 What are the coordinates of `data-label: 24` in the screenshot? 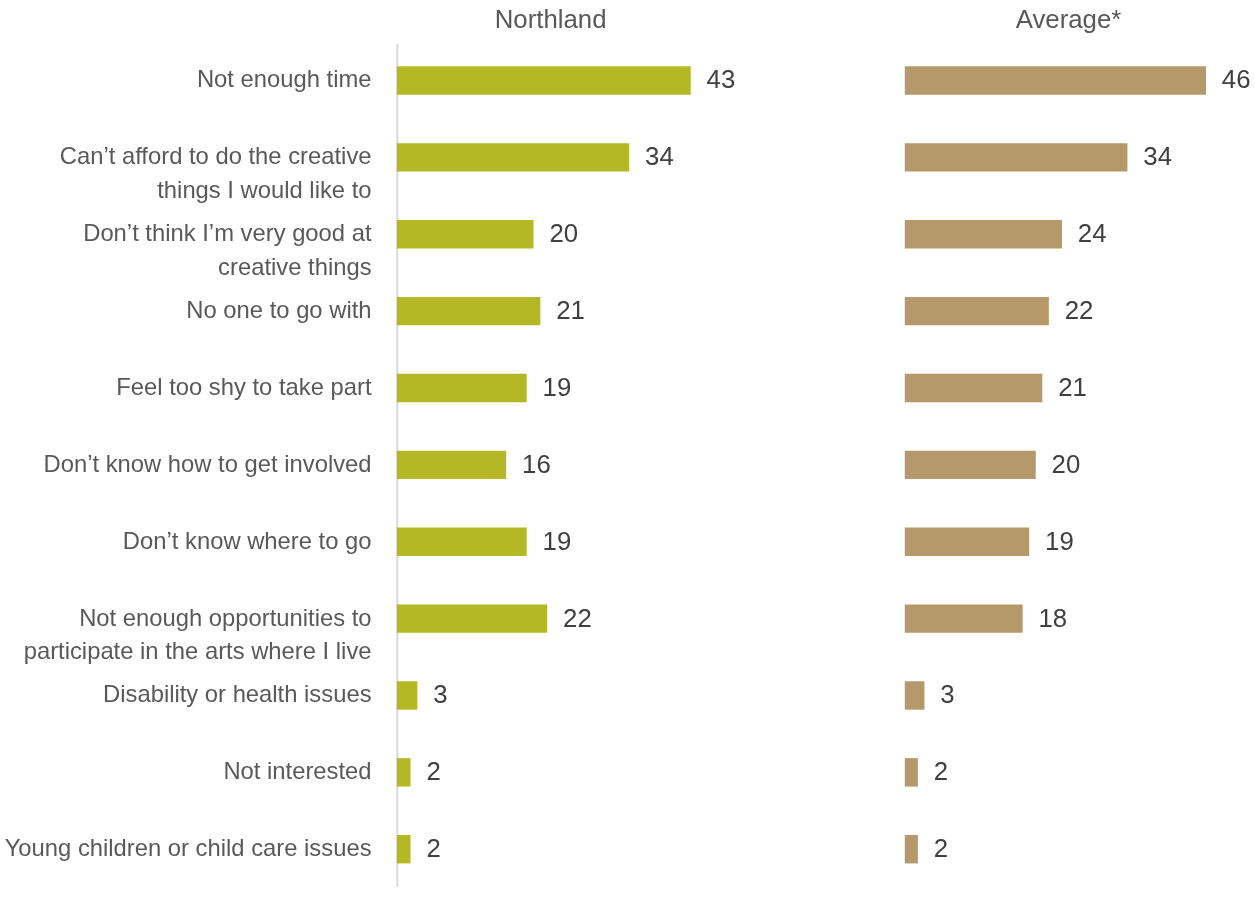 It's located at (1092, 233).